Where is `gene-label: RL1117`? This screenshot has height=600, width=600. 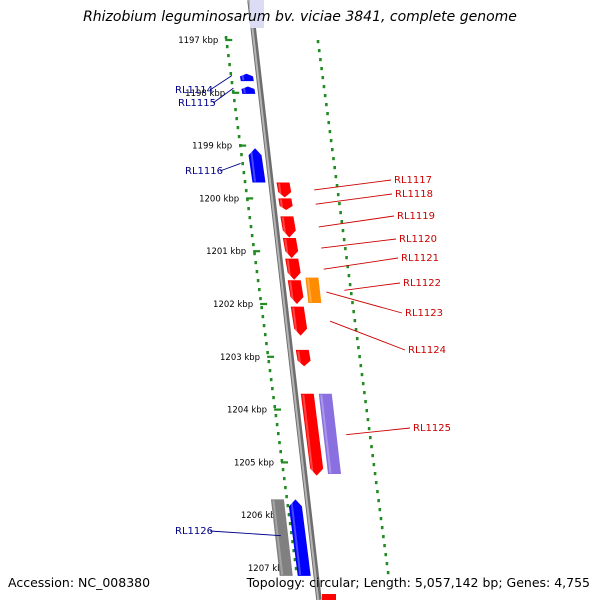 gene-label: RL1117 is located at coordinates (413, 180).